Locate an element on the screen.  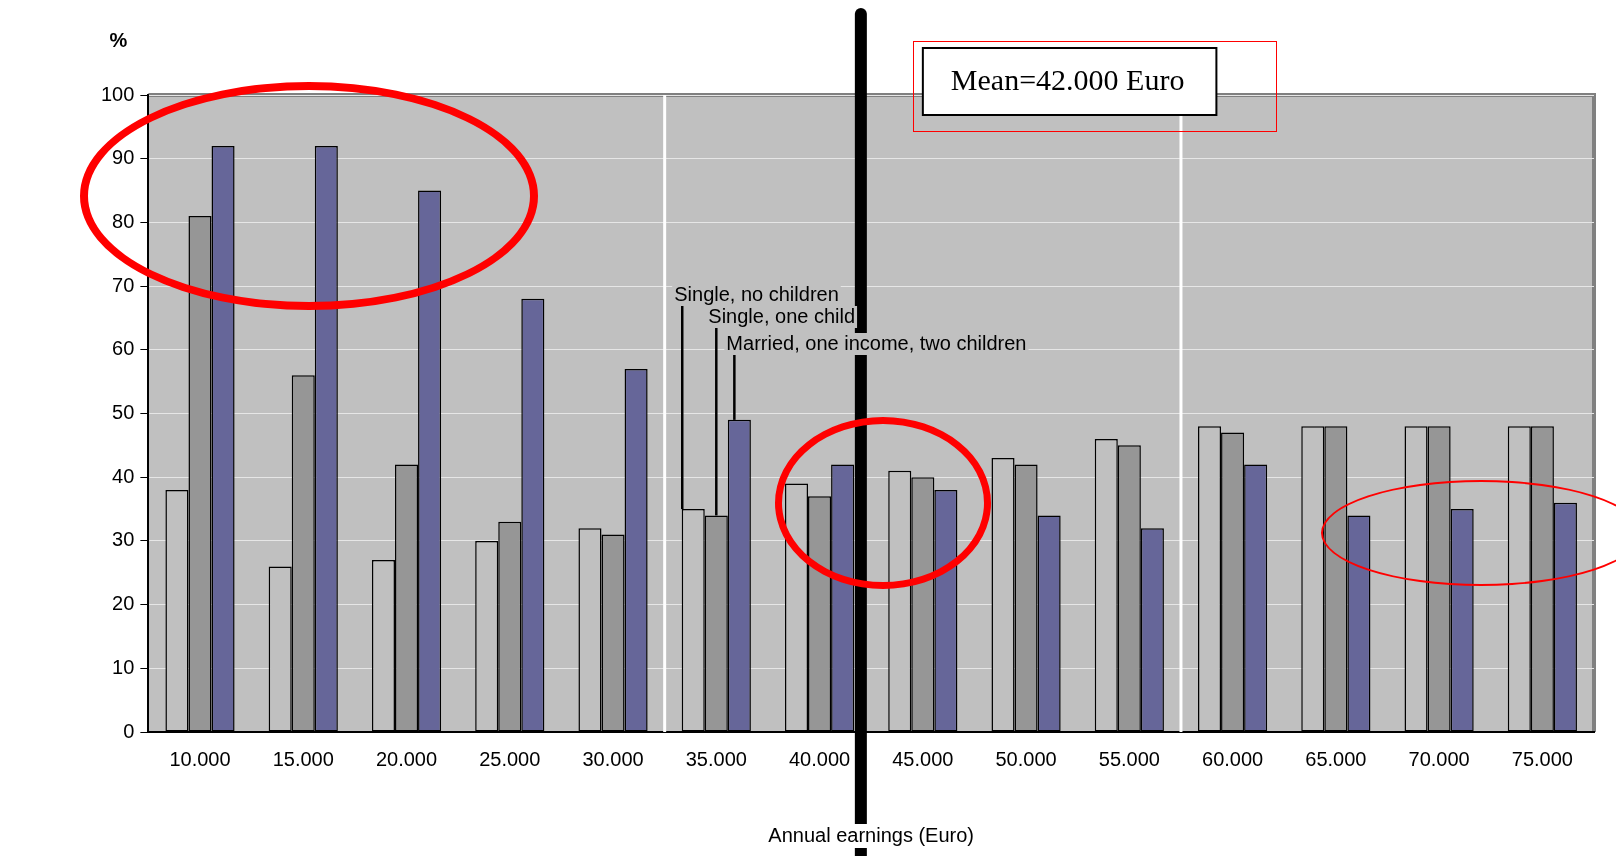
text: Married, one income, two children is located at coordinates (876, 342).